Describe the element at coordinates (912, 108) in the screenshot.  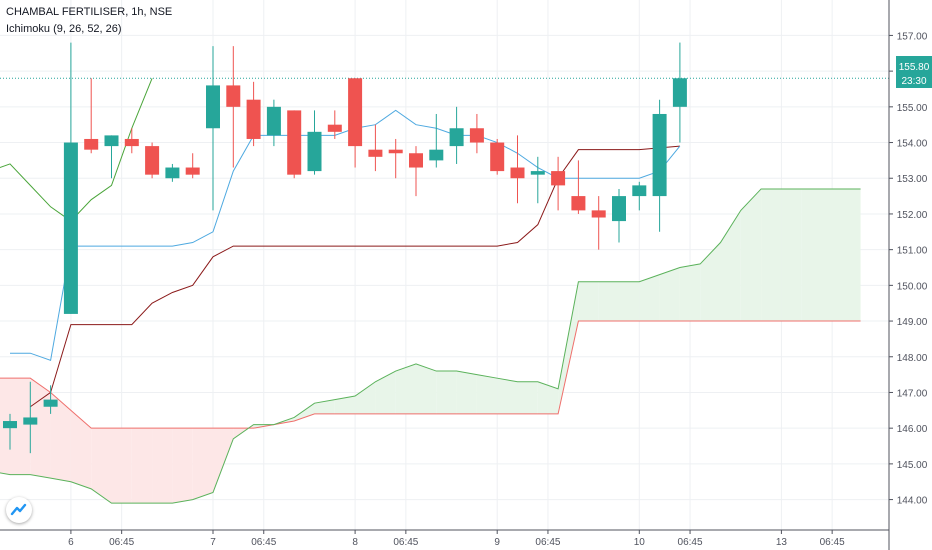
I see `price-tick-label: 155.00` at that location.